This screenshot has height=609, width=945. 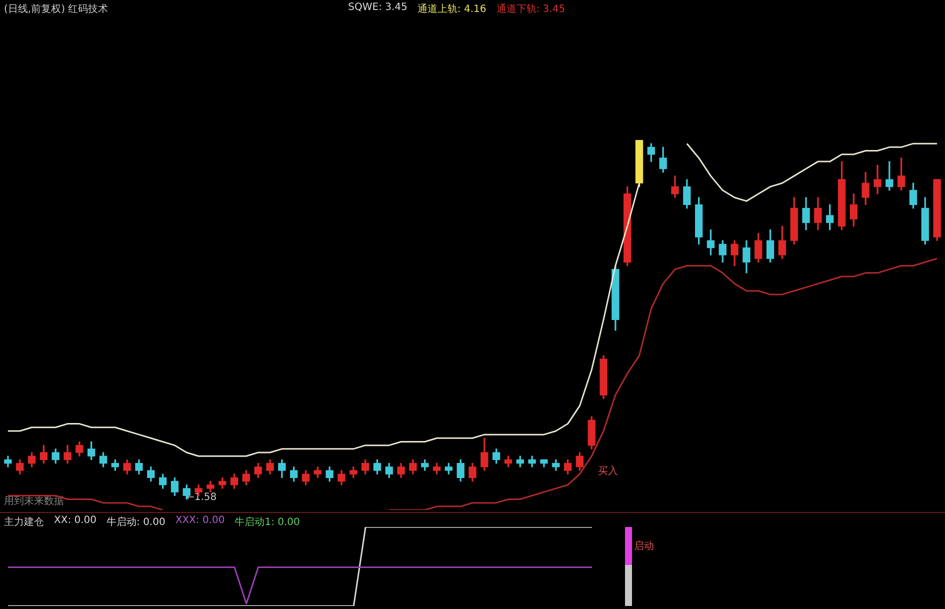 I want to click on text: XXX: 0.00, so click(x=200, y=521).